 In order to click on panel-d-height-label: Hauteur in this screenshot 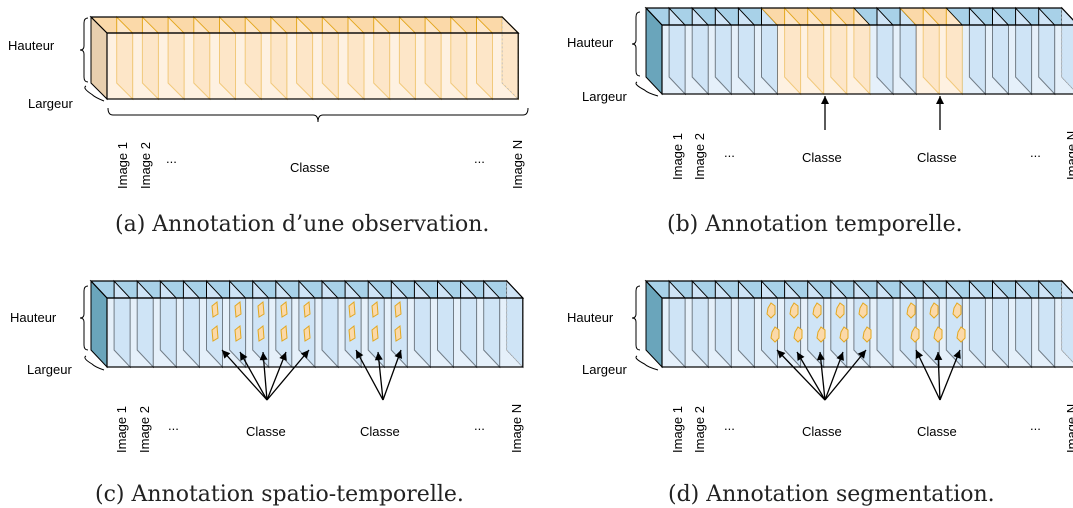, I will do `click(590, 317)`.